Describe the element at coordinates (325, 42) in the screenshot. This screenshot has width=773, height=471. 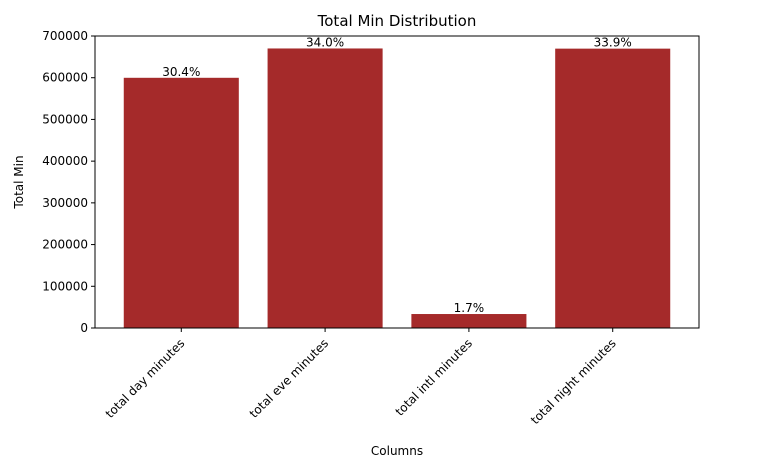
I see `bar-value-label: 34.0%` at that location.